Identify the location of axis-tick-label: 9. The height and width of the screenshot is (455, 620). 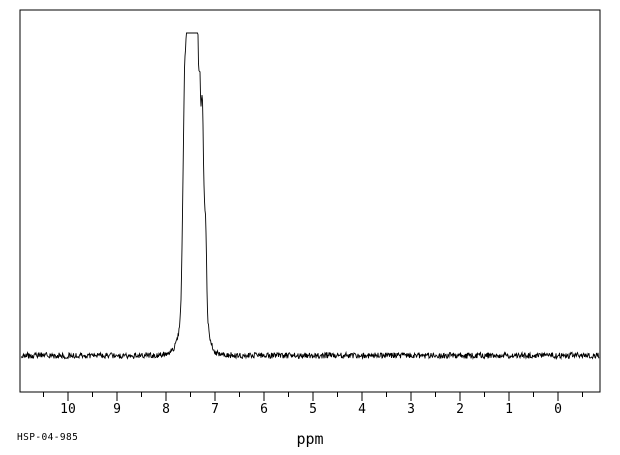
(117, 409).